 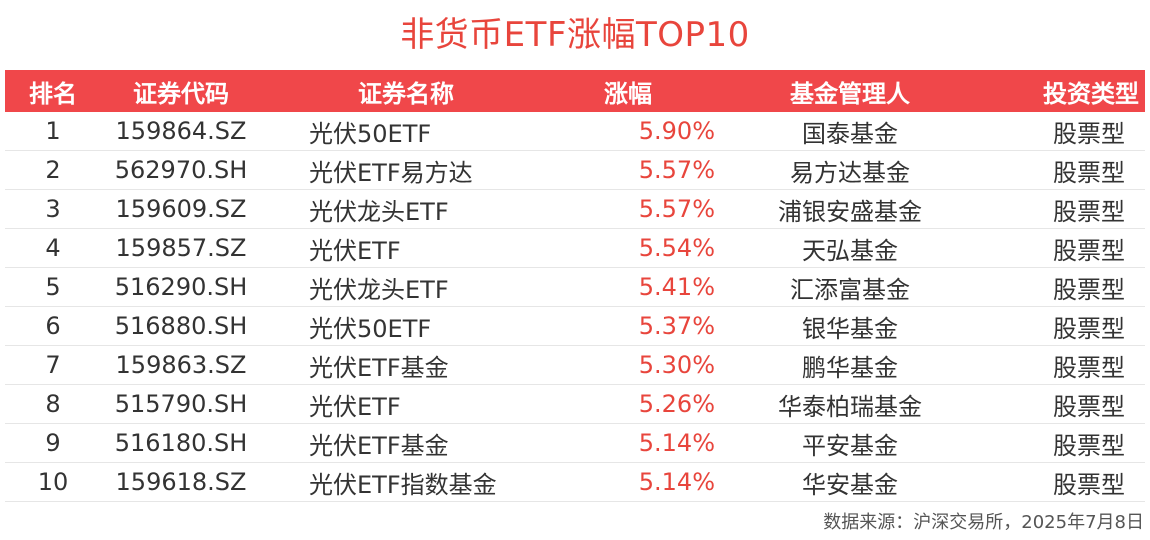 I want to click on header-code: 证券代码, so click(x=181, y=93).